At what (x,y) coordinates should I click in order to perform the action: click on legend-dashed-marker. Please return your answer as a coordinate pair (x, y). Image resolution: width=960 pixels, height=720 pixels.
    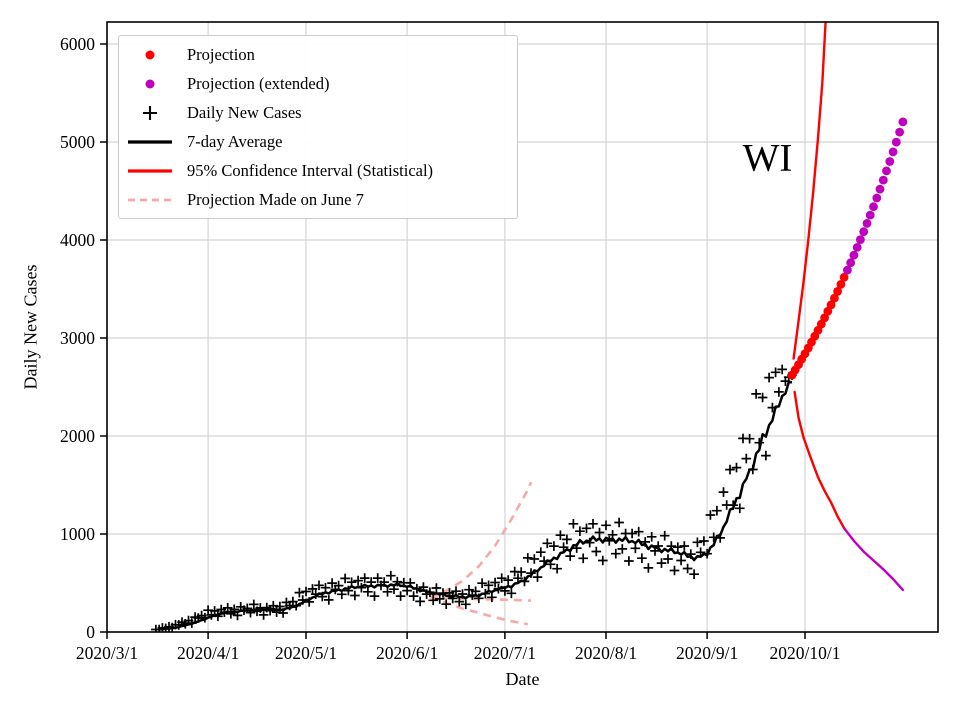
    Looking at the image, I should click on (150, 200).